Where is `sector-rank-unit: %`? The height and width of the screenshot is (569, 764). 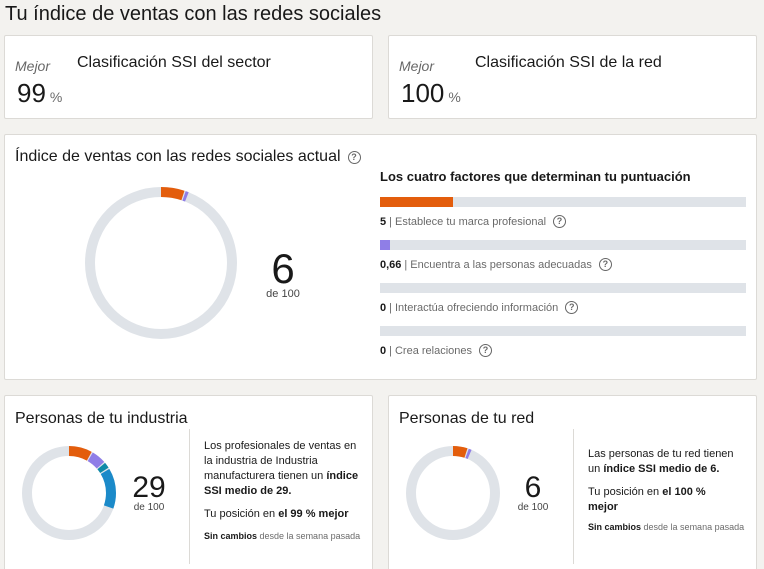
sector-rank-unit: % is located at coordinates (56, 97).